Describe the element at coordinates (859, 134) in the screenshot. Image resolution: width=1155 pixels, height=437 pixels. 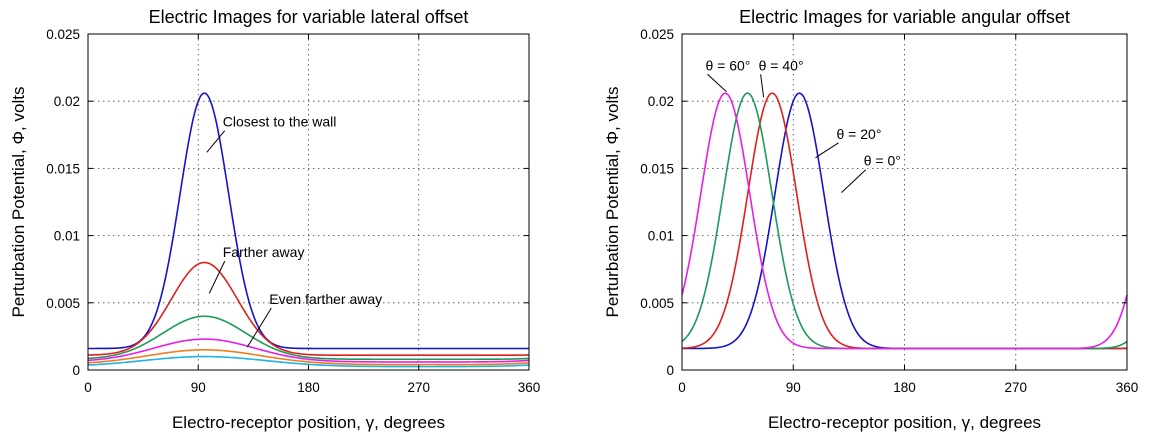
I see `annotation-label: θ = 20°` at that location.